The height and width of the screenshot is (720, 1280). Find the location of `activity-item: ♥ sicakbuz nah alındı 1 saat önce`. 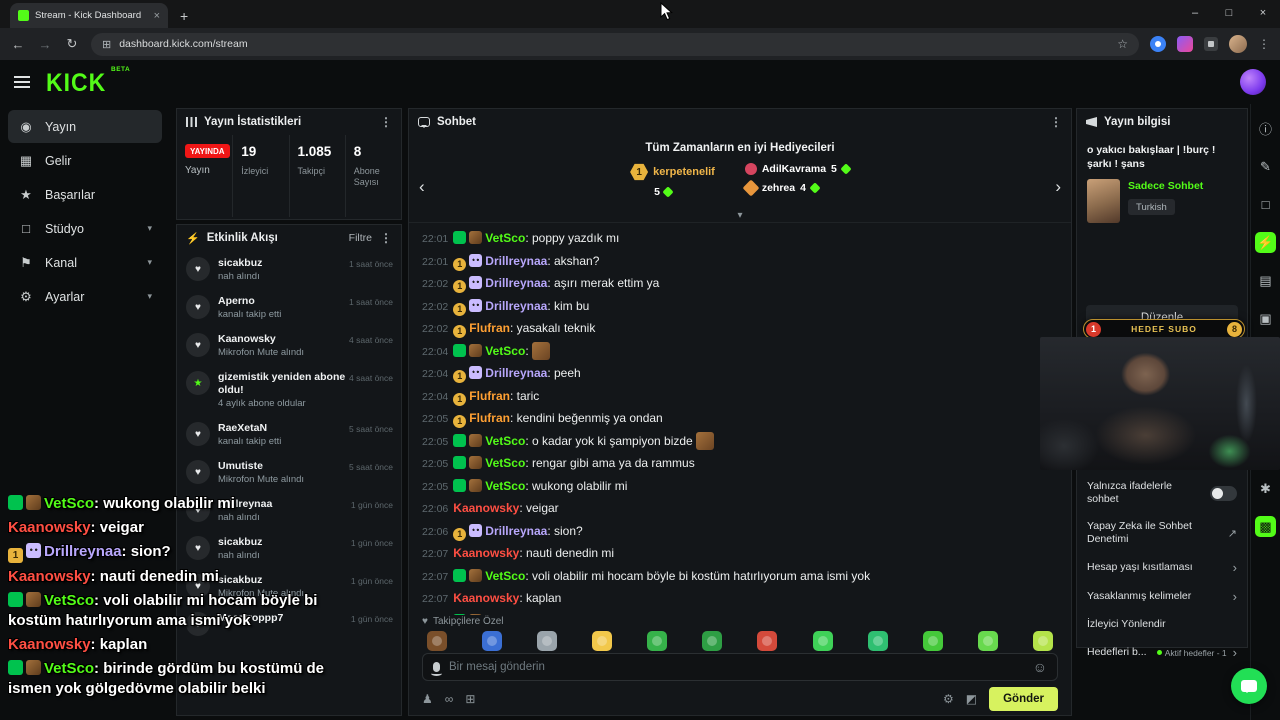

activity-item: ♥ sicakbuz nah alındı 1 saat önce is located at coordinates (289, 270).